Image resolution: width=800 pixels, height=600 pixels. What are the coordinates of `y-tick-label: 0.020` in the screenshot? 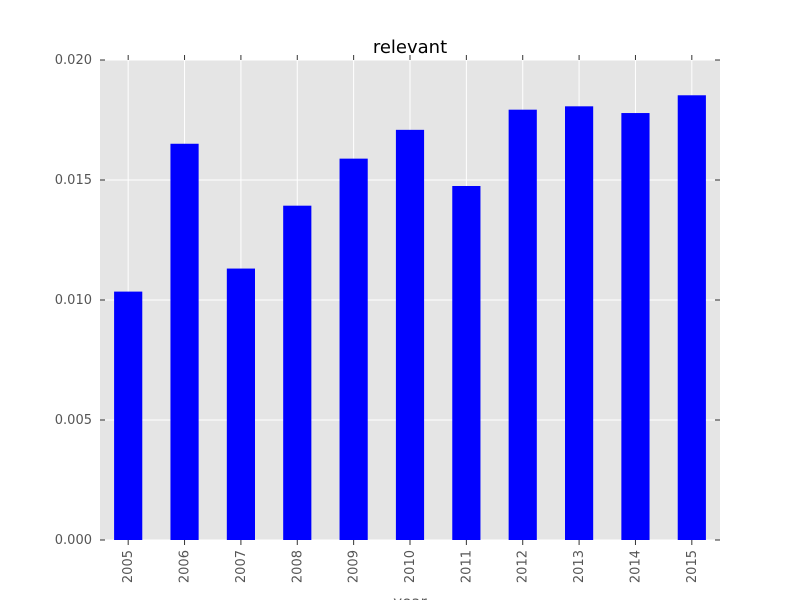 It's located at (73, 60).